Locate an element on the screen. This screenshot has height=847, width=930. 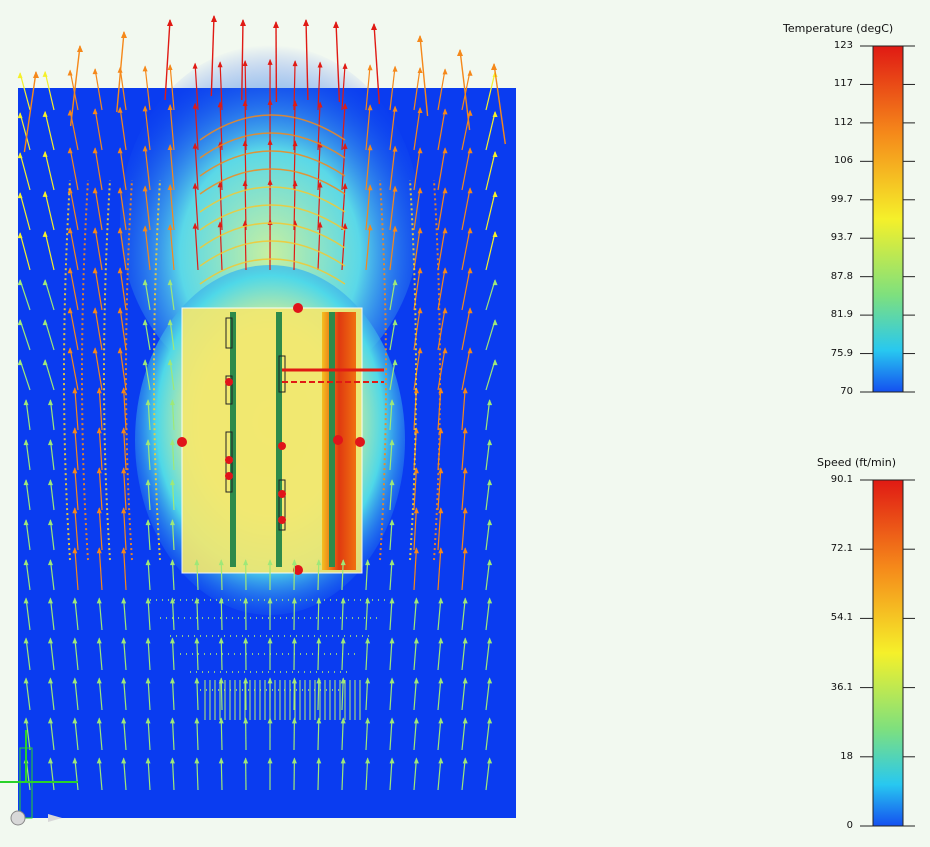
temperature-tick-label: 87.8 is located at coordinates (828, 276).